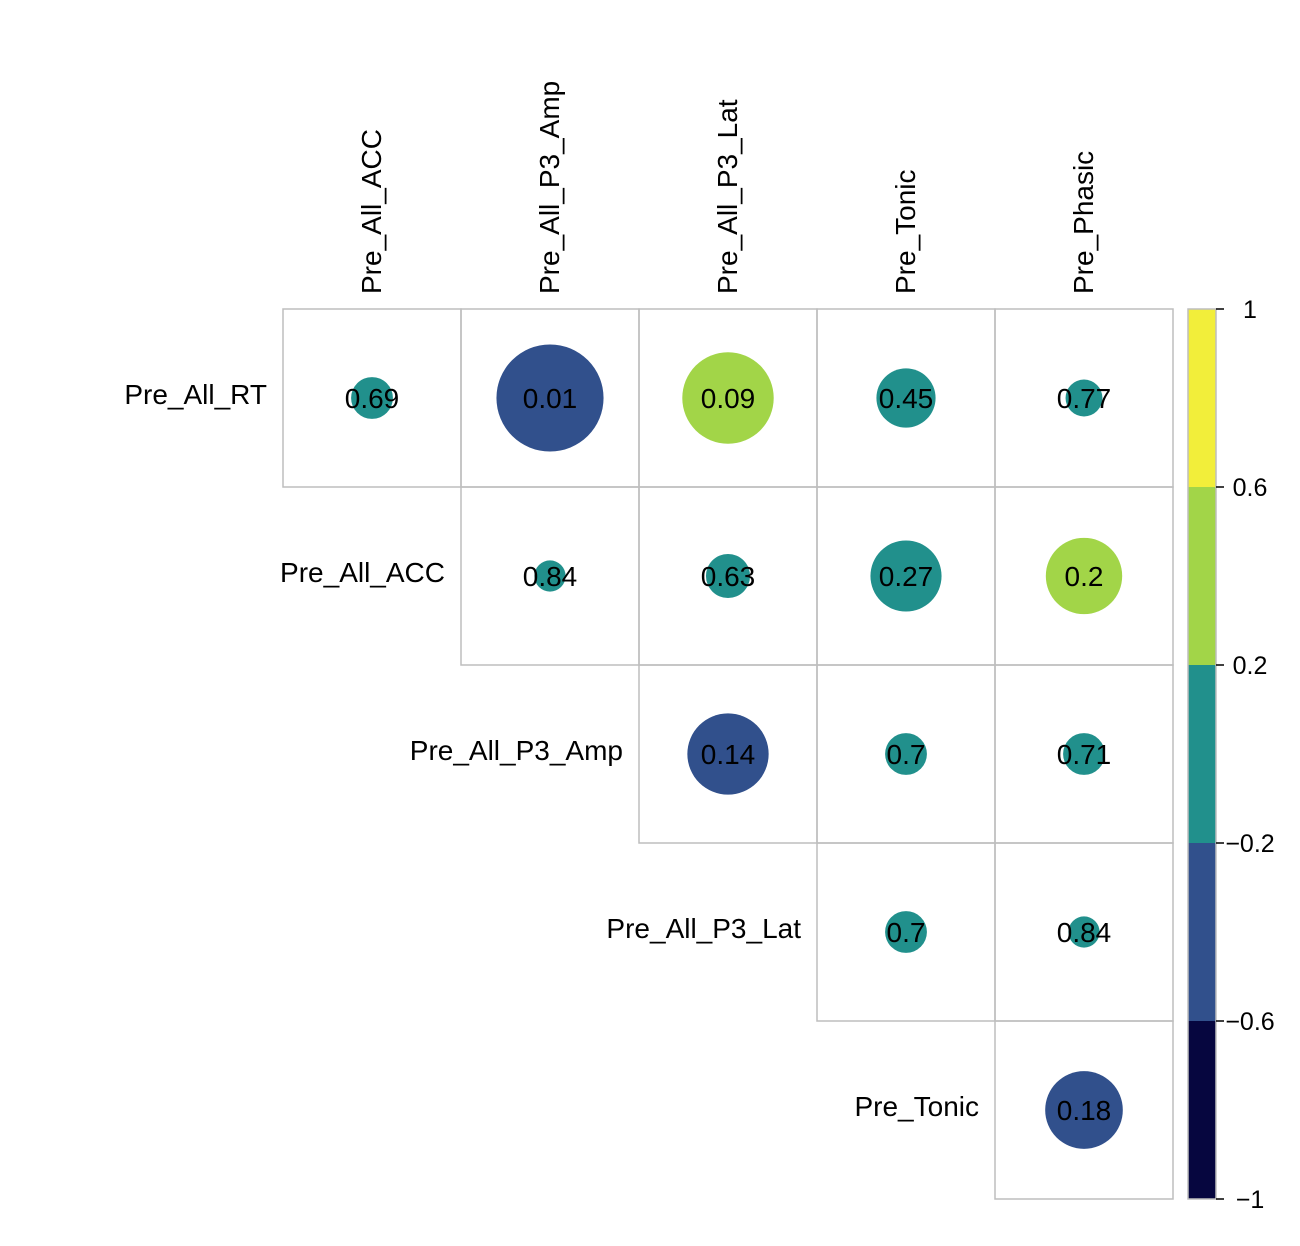 The height and width of the screenshot is (1246, 1300). I want to click on p-value-label: 0.14, so click(728, 754).